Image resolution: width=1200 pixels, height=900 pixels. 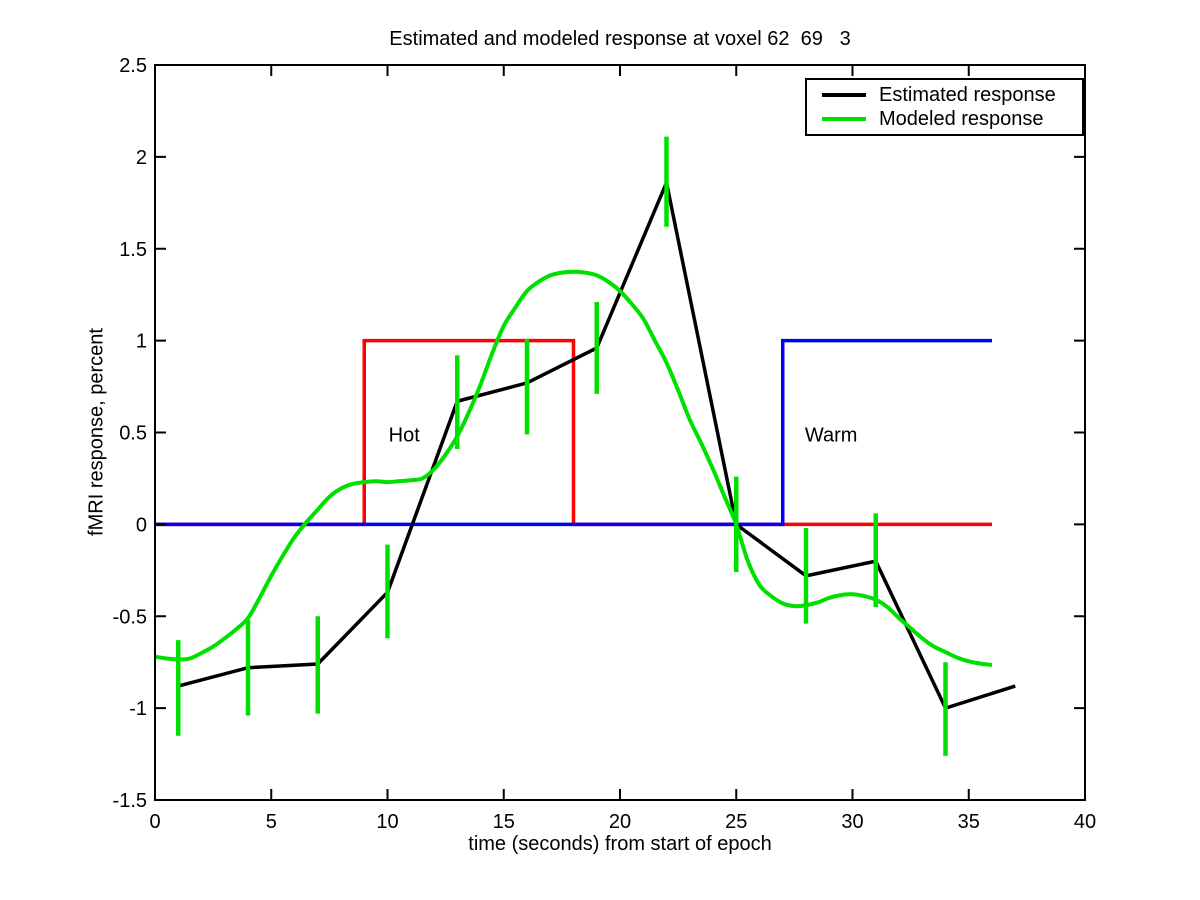 What do you see at coordinates (405, 435) in the screenshot?
I see `hot-label: Hot` at bounding box center [405, 435].